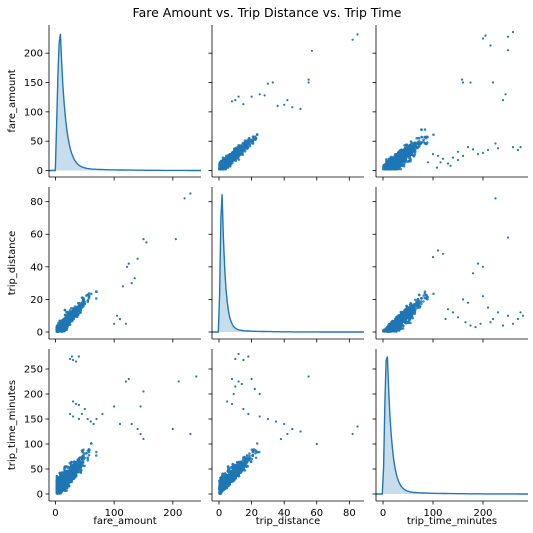 The image size is (533, 533). I want to click on y-tick-label: 20, so click(36, 300).